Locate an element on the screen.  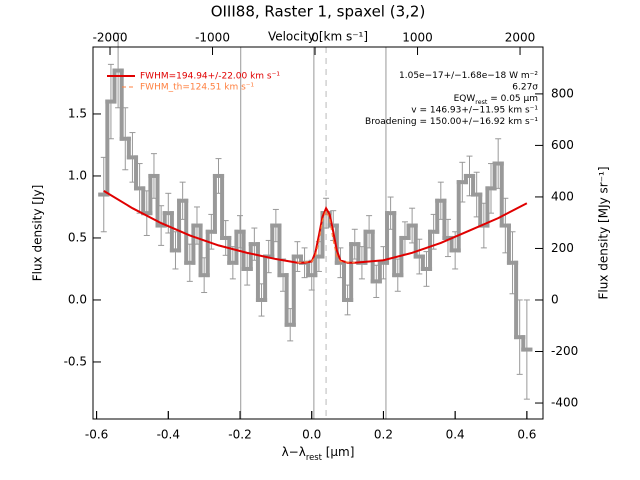
x-axis-label: λ−λrest [μm] is located at coordinates (318, 453).